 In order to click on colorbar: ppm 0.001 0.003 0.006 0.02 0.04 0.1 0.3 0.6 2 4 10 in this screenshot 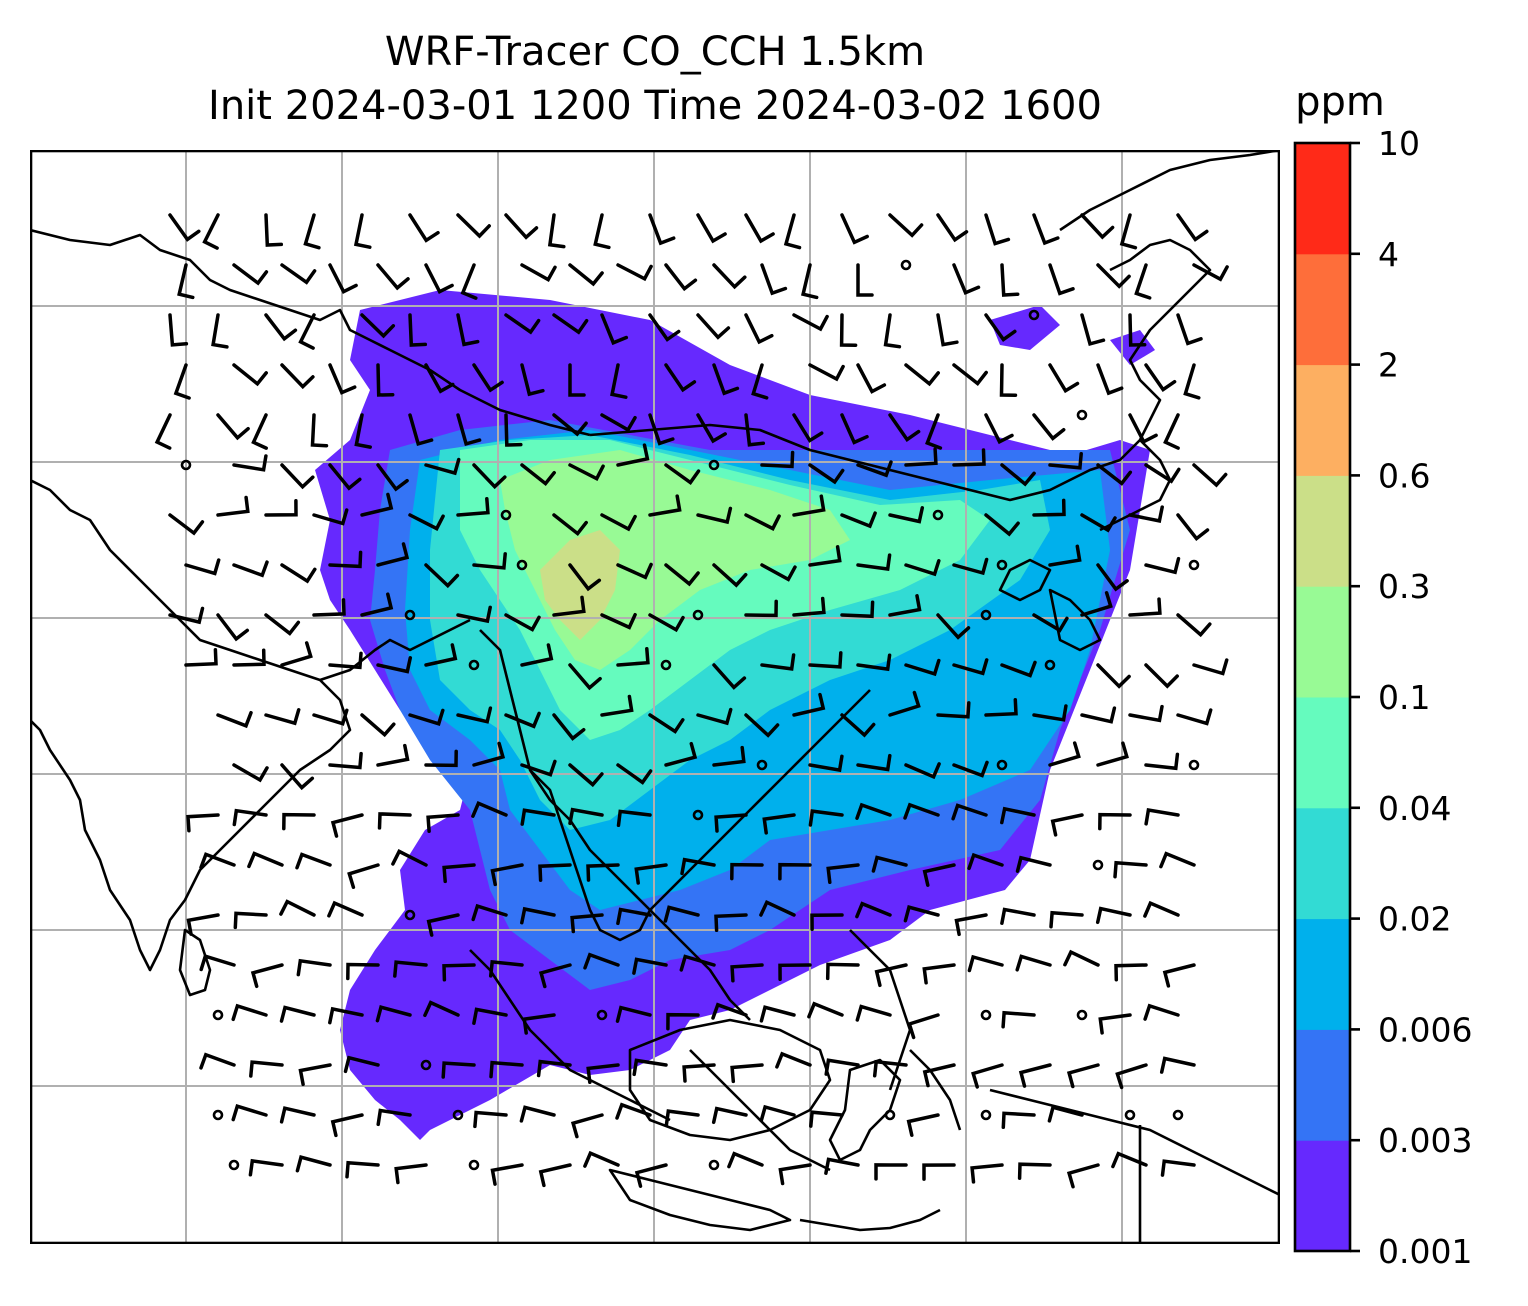, I will do `click(1382, 678)`.